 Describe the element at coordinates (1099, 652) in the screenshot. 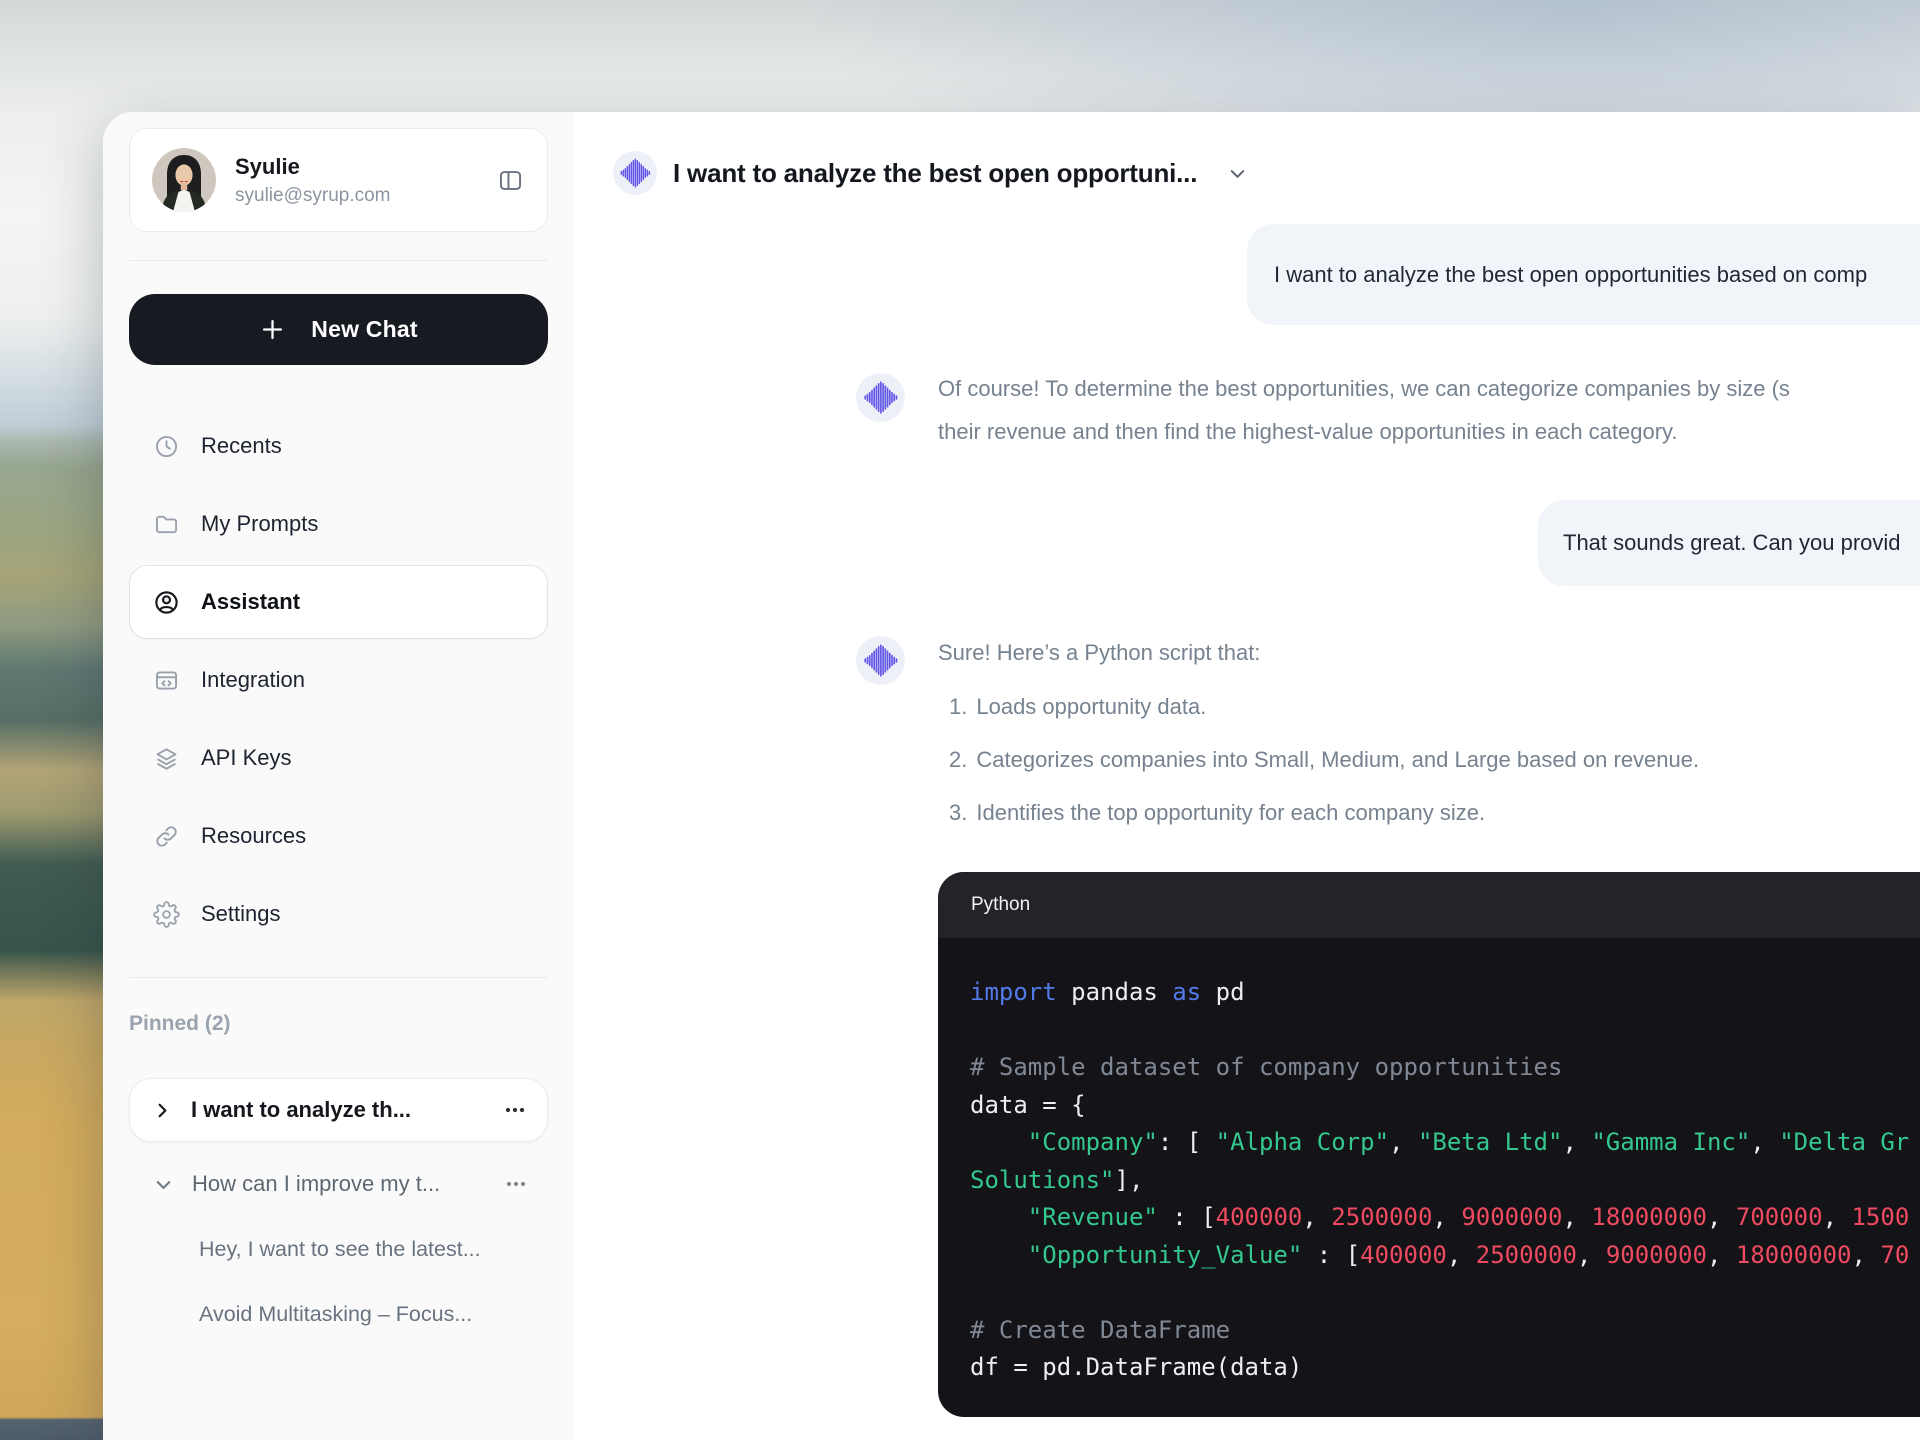

I see `assistant-message-intro: Sure! Here’s a Python script that:` at that location.